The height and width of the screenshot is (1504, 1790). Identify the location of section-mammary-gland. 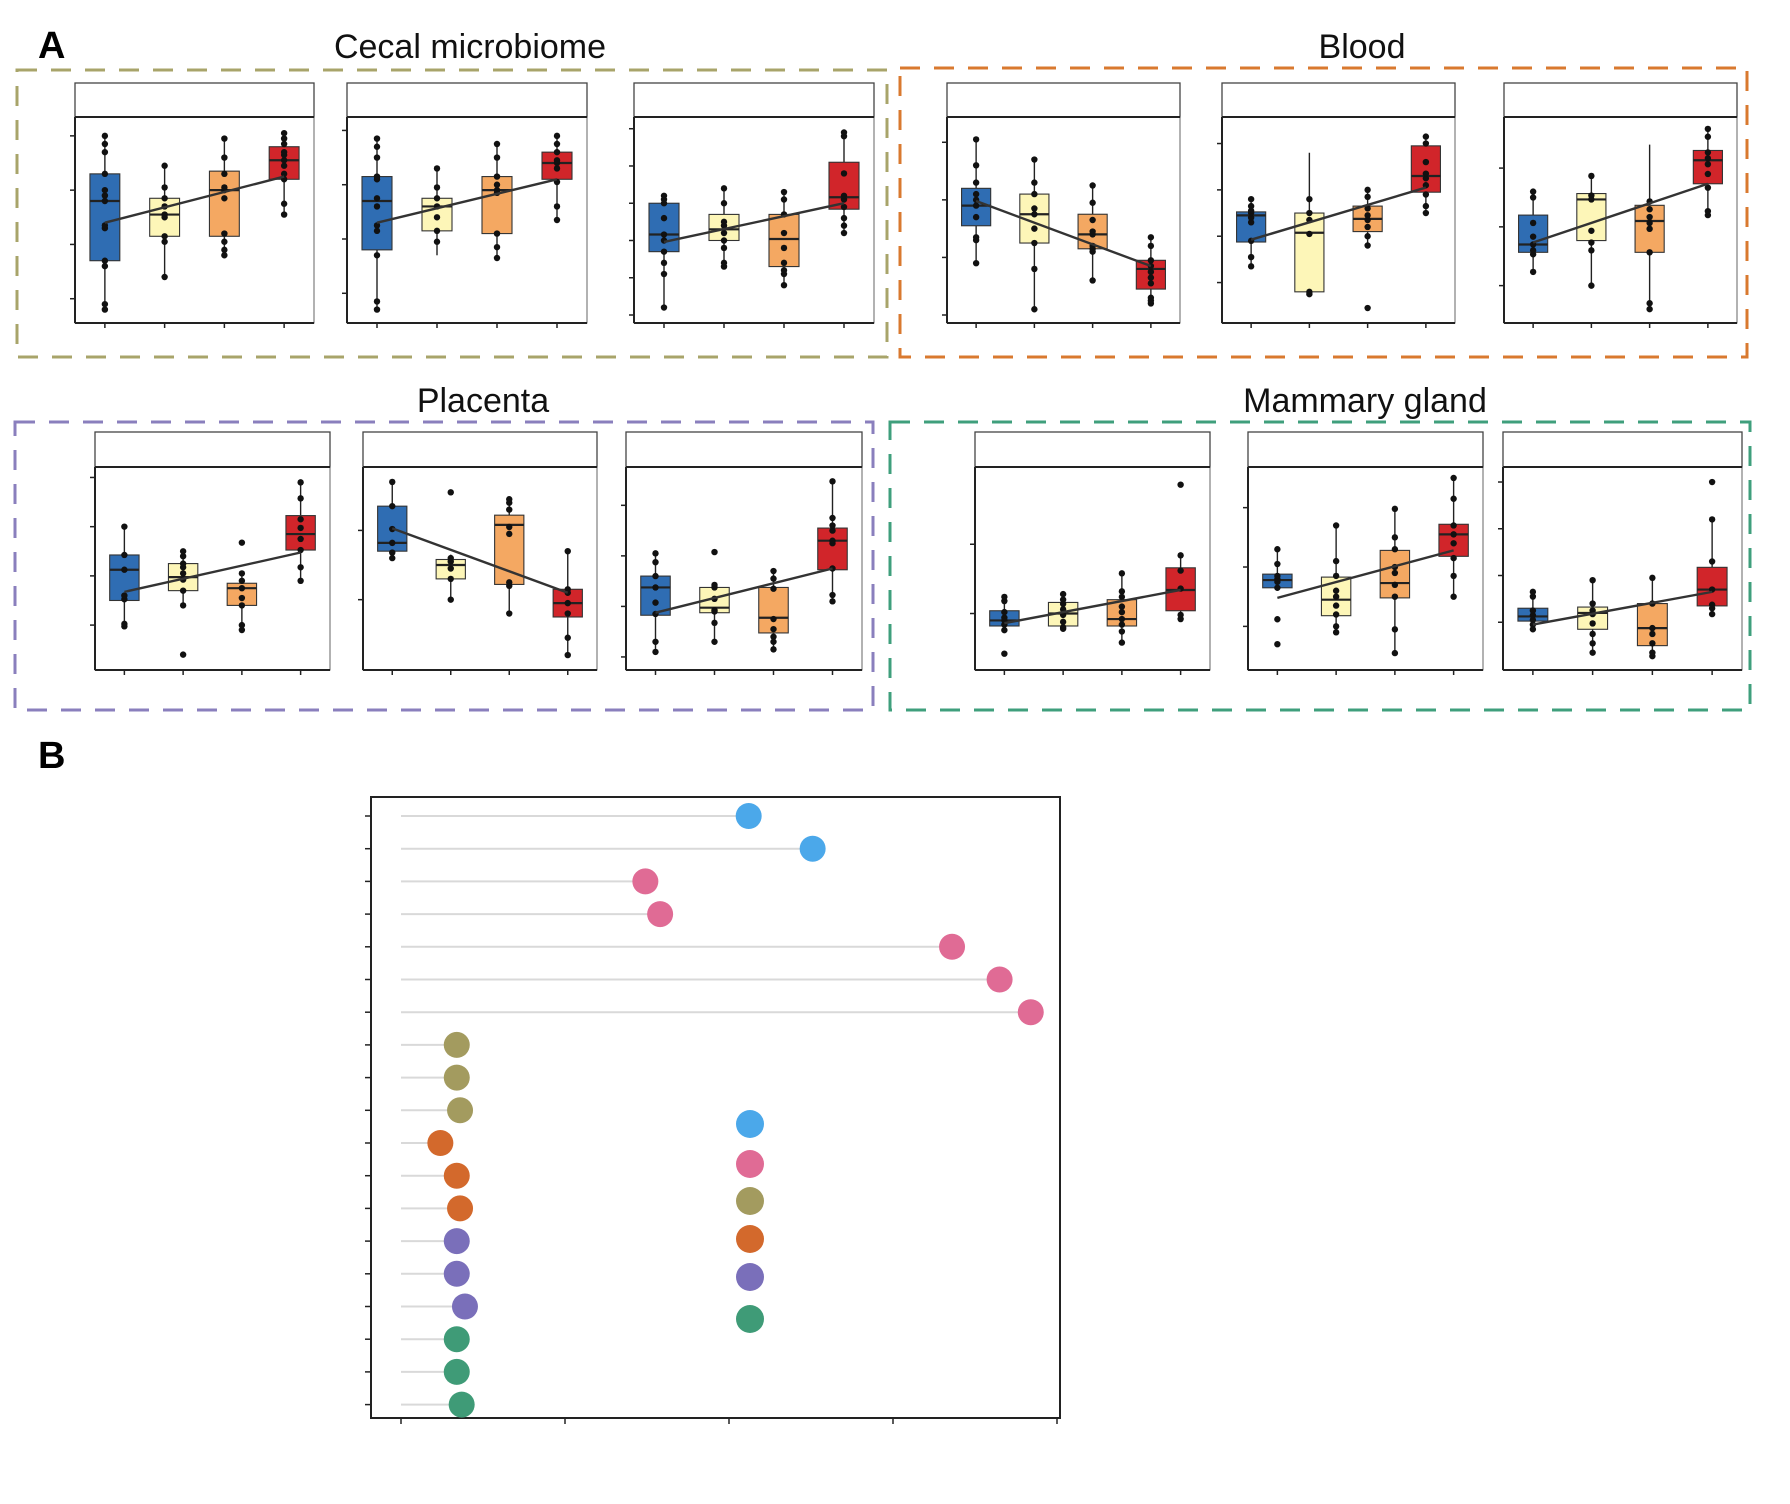
(1320, 566).